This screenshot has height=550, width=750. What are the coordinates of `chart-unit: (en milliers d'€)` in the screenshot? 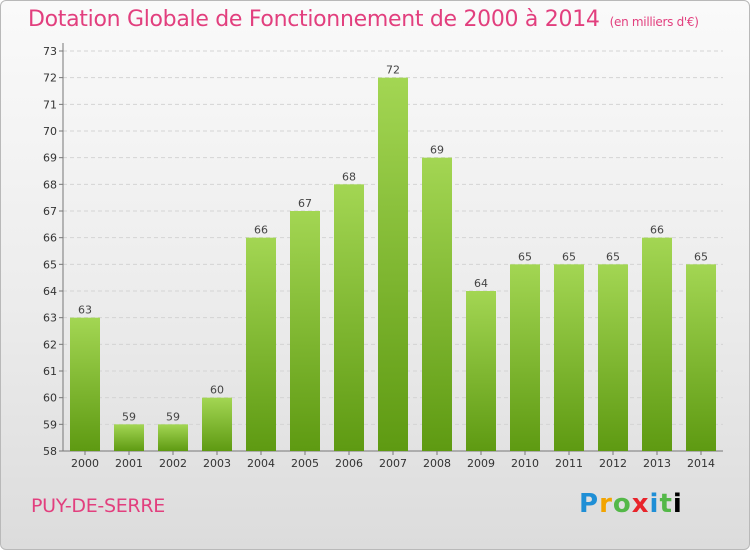 It's located at (654, 22).